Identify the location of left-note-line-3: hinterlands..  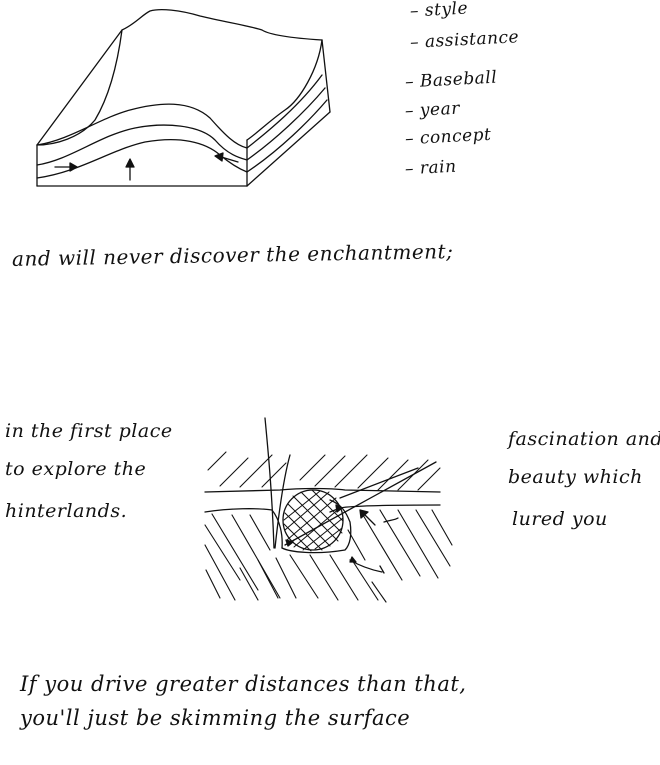
(66, 511).